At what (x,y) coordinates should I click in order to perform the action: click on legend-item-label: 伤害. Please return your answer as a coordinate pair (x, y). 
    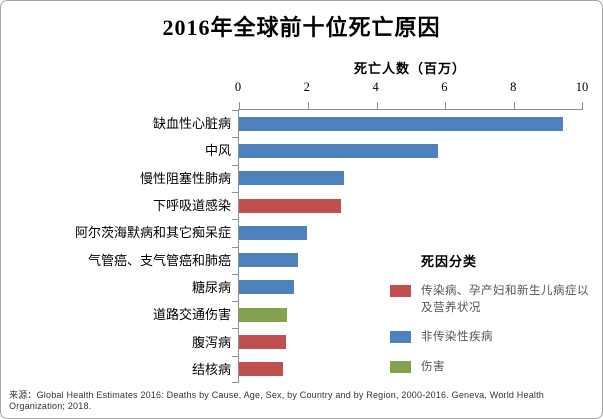
    Looking at the image, I should click on (433, 367).